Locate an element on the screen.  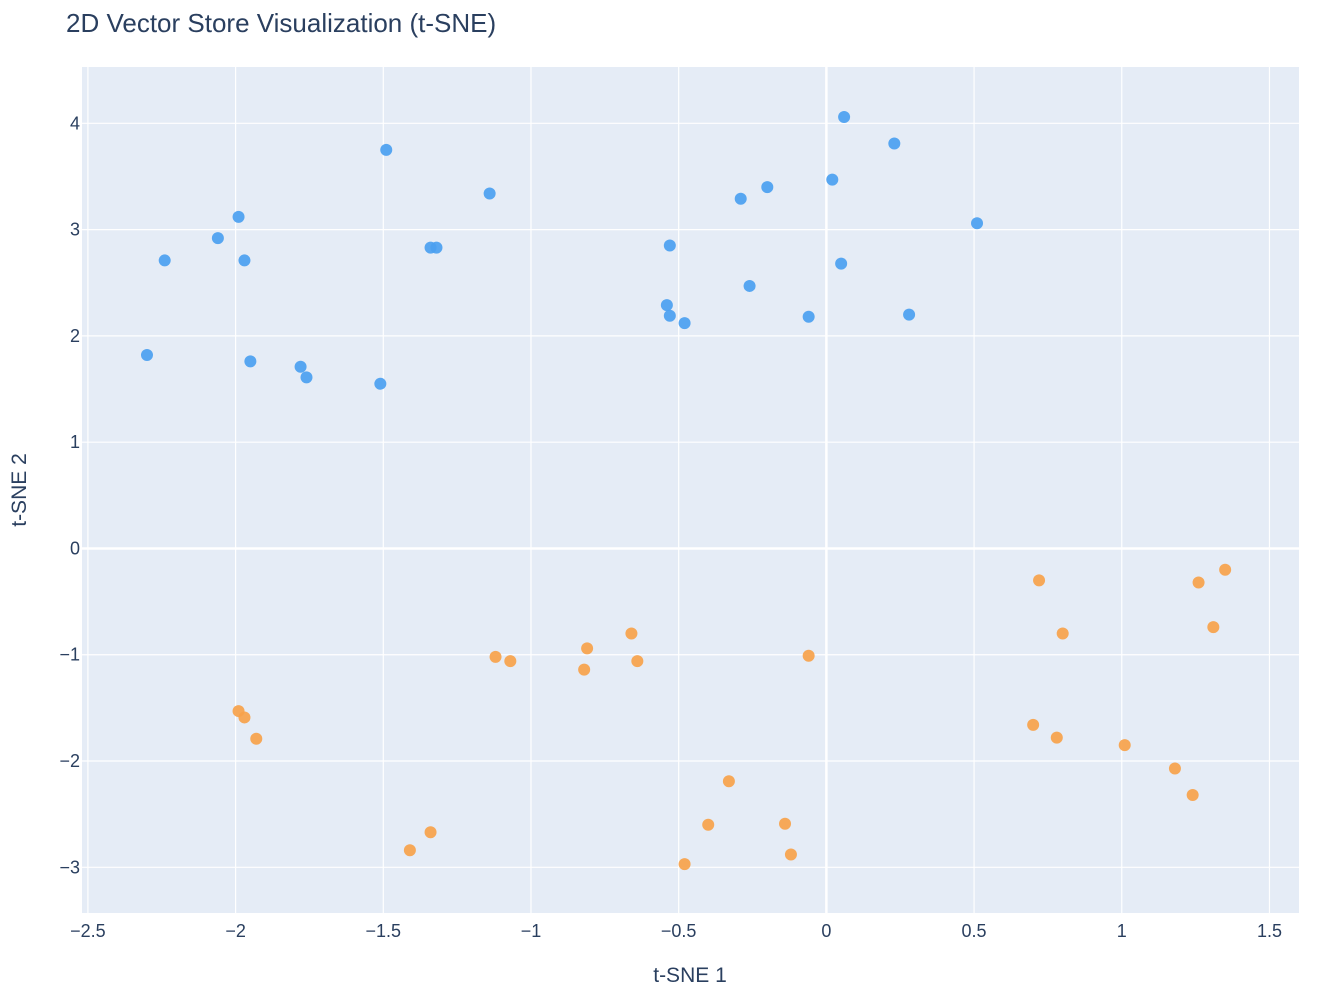
x-tick-label: 0.5 is located at coordinates (974, 931).